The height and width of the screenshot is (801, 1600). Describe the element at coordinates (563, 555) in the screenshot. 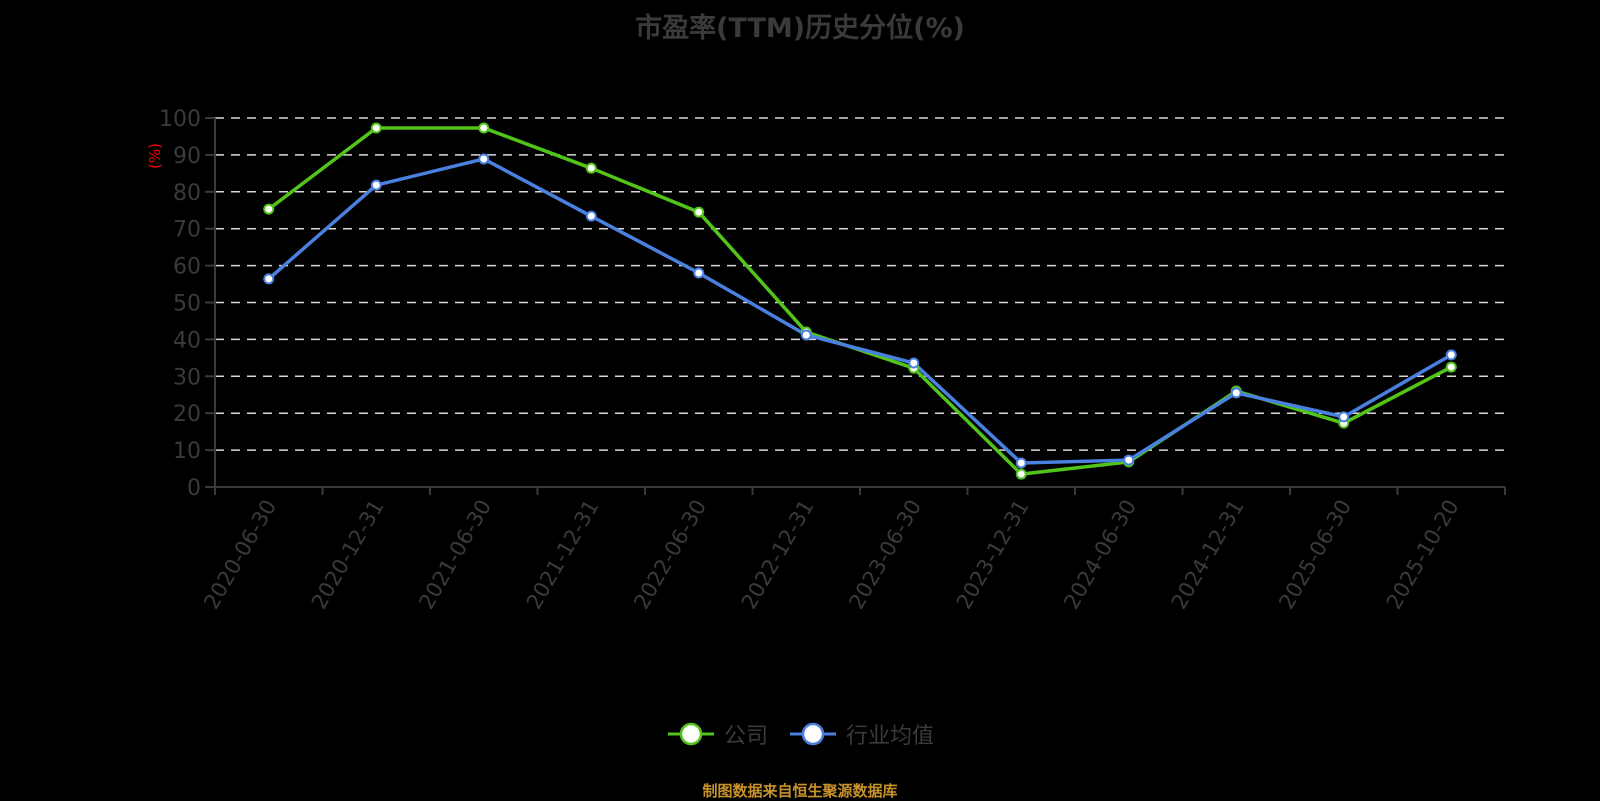

I see `x-tick-label: 2021-12-31` at that location.